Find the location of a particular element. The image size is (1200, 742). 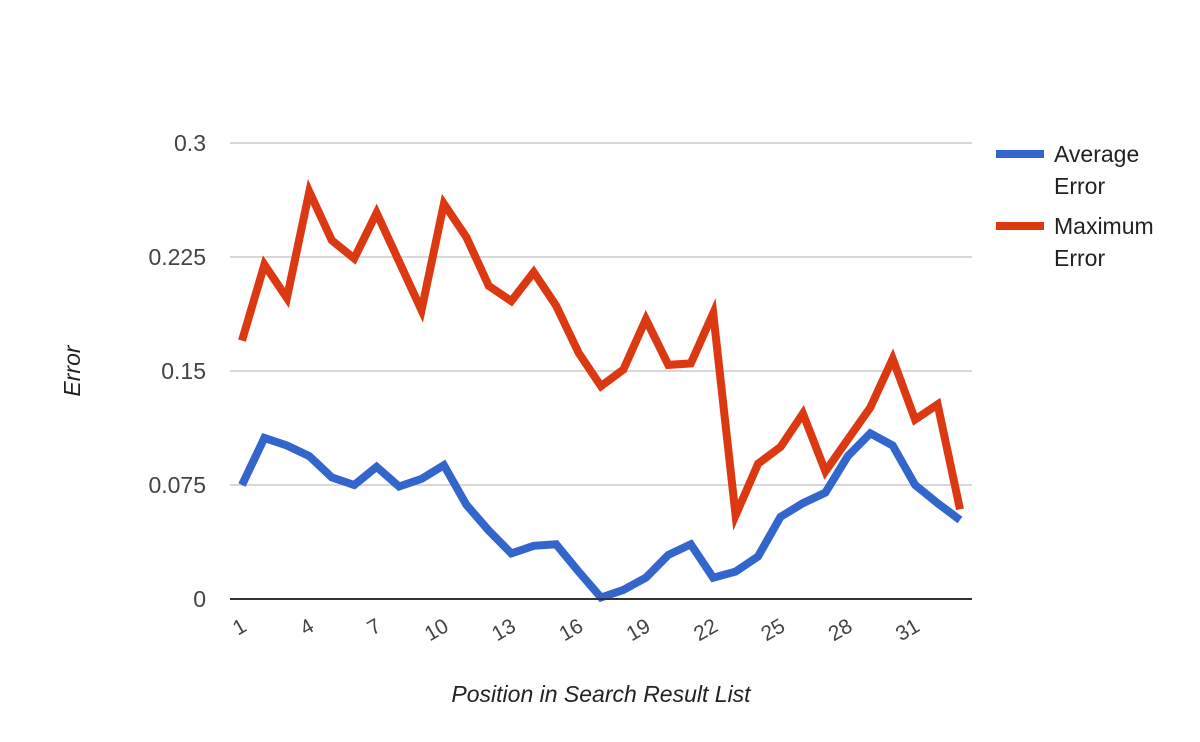

y-tick-label: 0.15 is located at coordinates (183, 371).